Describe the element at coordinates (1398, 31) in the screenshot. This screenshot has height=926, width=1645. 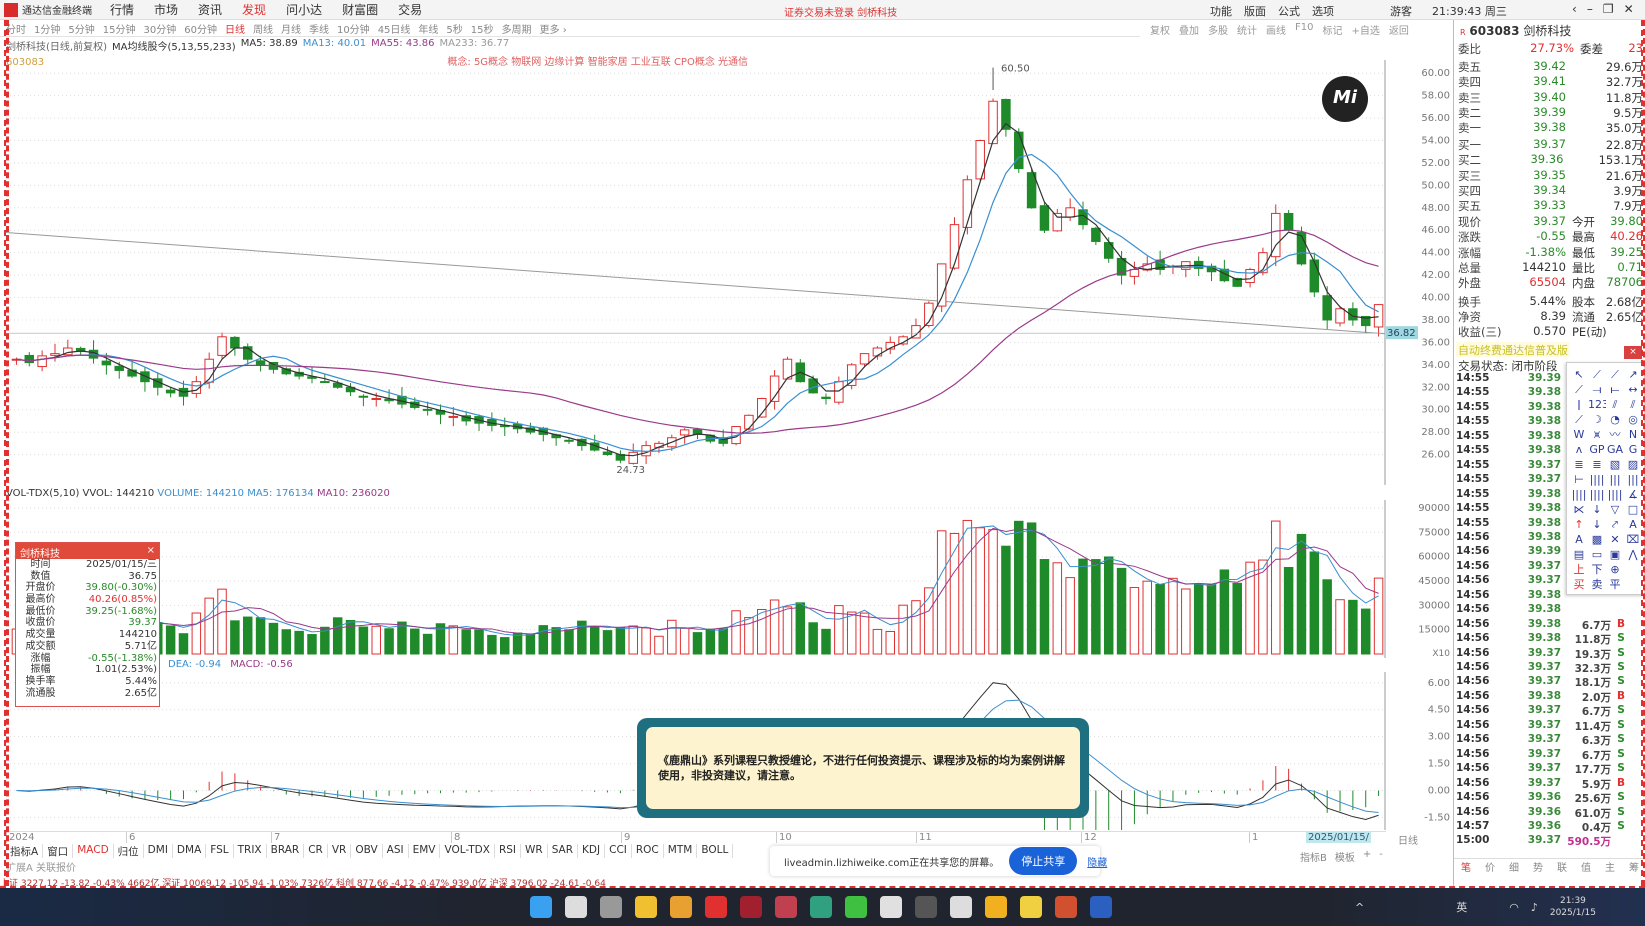
I see `chart-tool-button: 返回` at that location.